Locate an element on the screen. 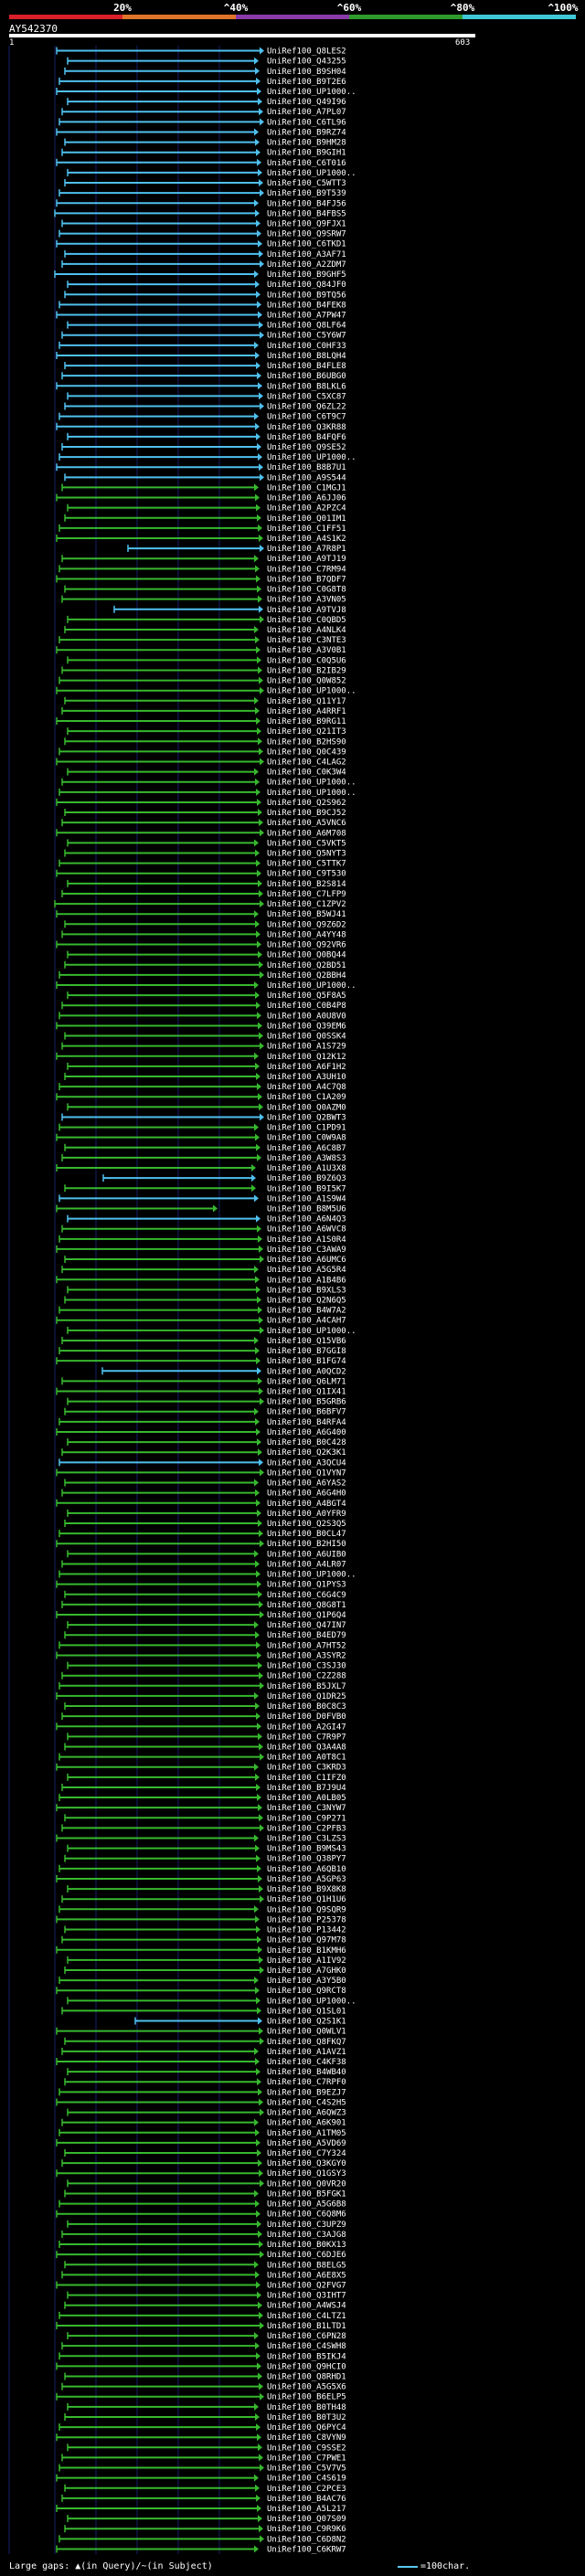 The height and width of the screenshot is (2576, 585). hit-label: UniRef100_Q1H1U6 is located at coordinates (307, 1899).